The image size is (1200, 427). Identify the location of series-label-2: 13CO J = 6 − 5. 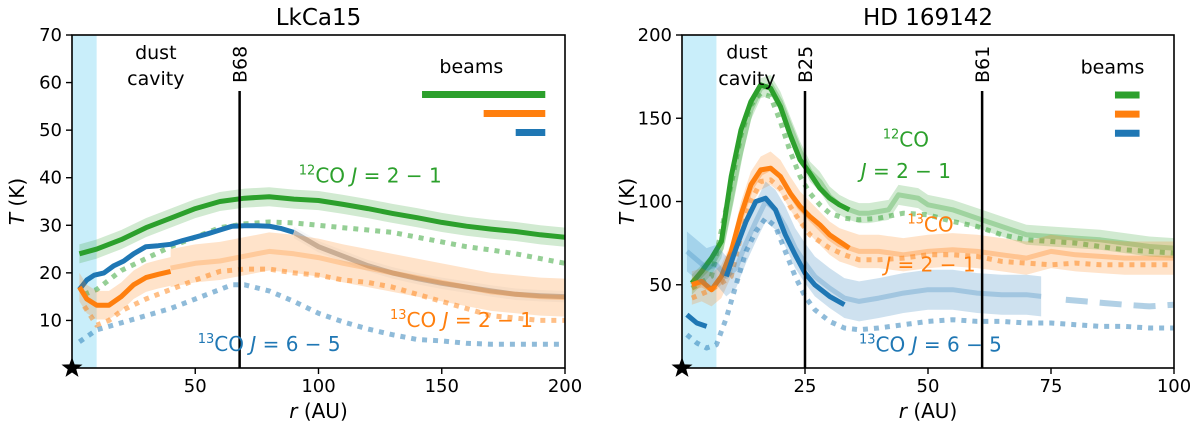
(269, 344).